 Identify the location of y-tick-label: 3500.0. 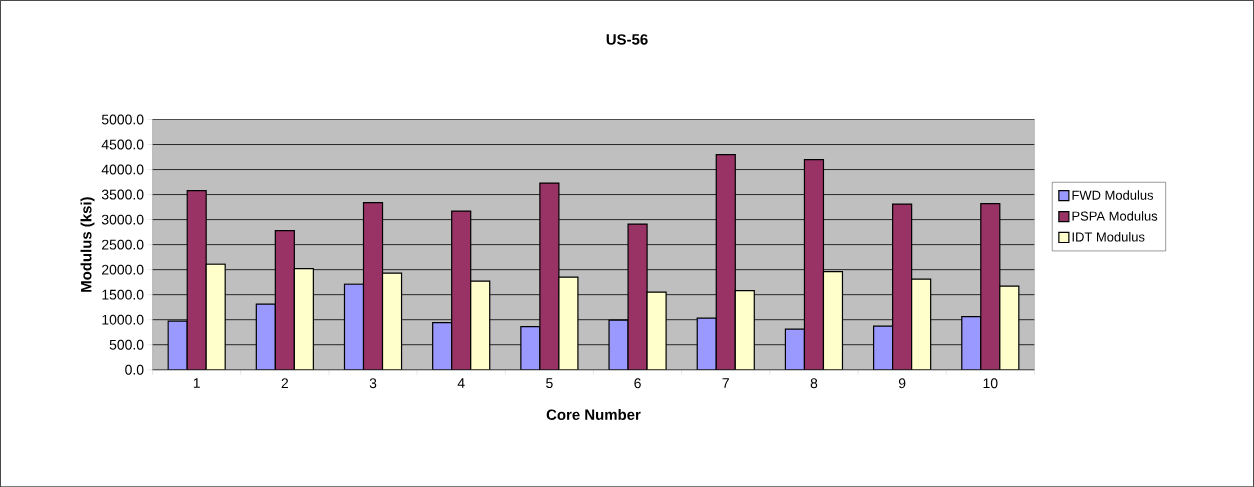
(122, 194).